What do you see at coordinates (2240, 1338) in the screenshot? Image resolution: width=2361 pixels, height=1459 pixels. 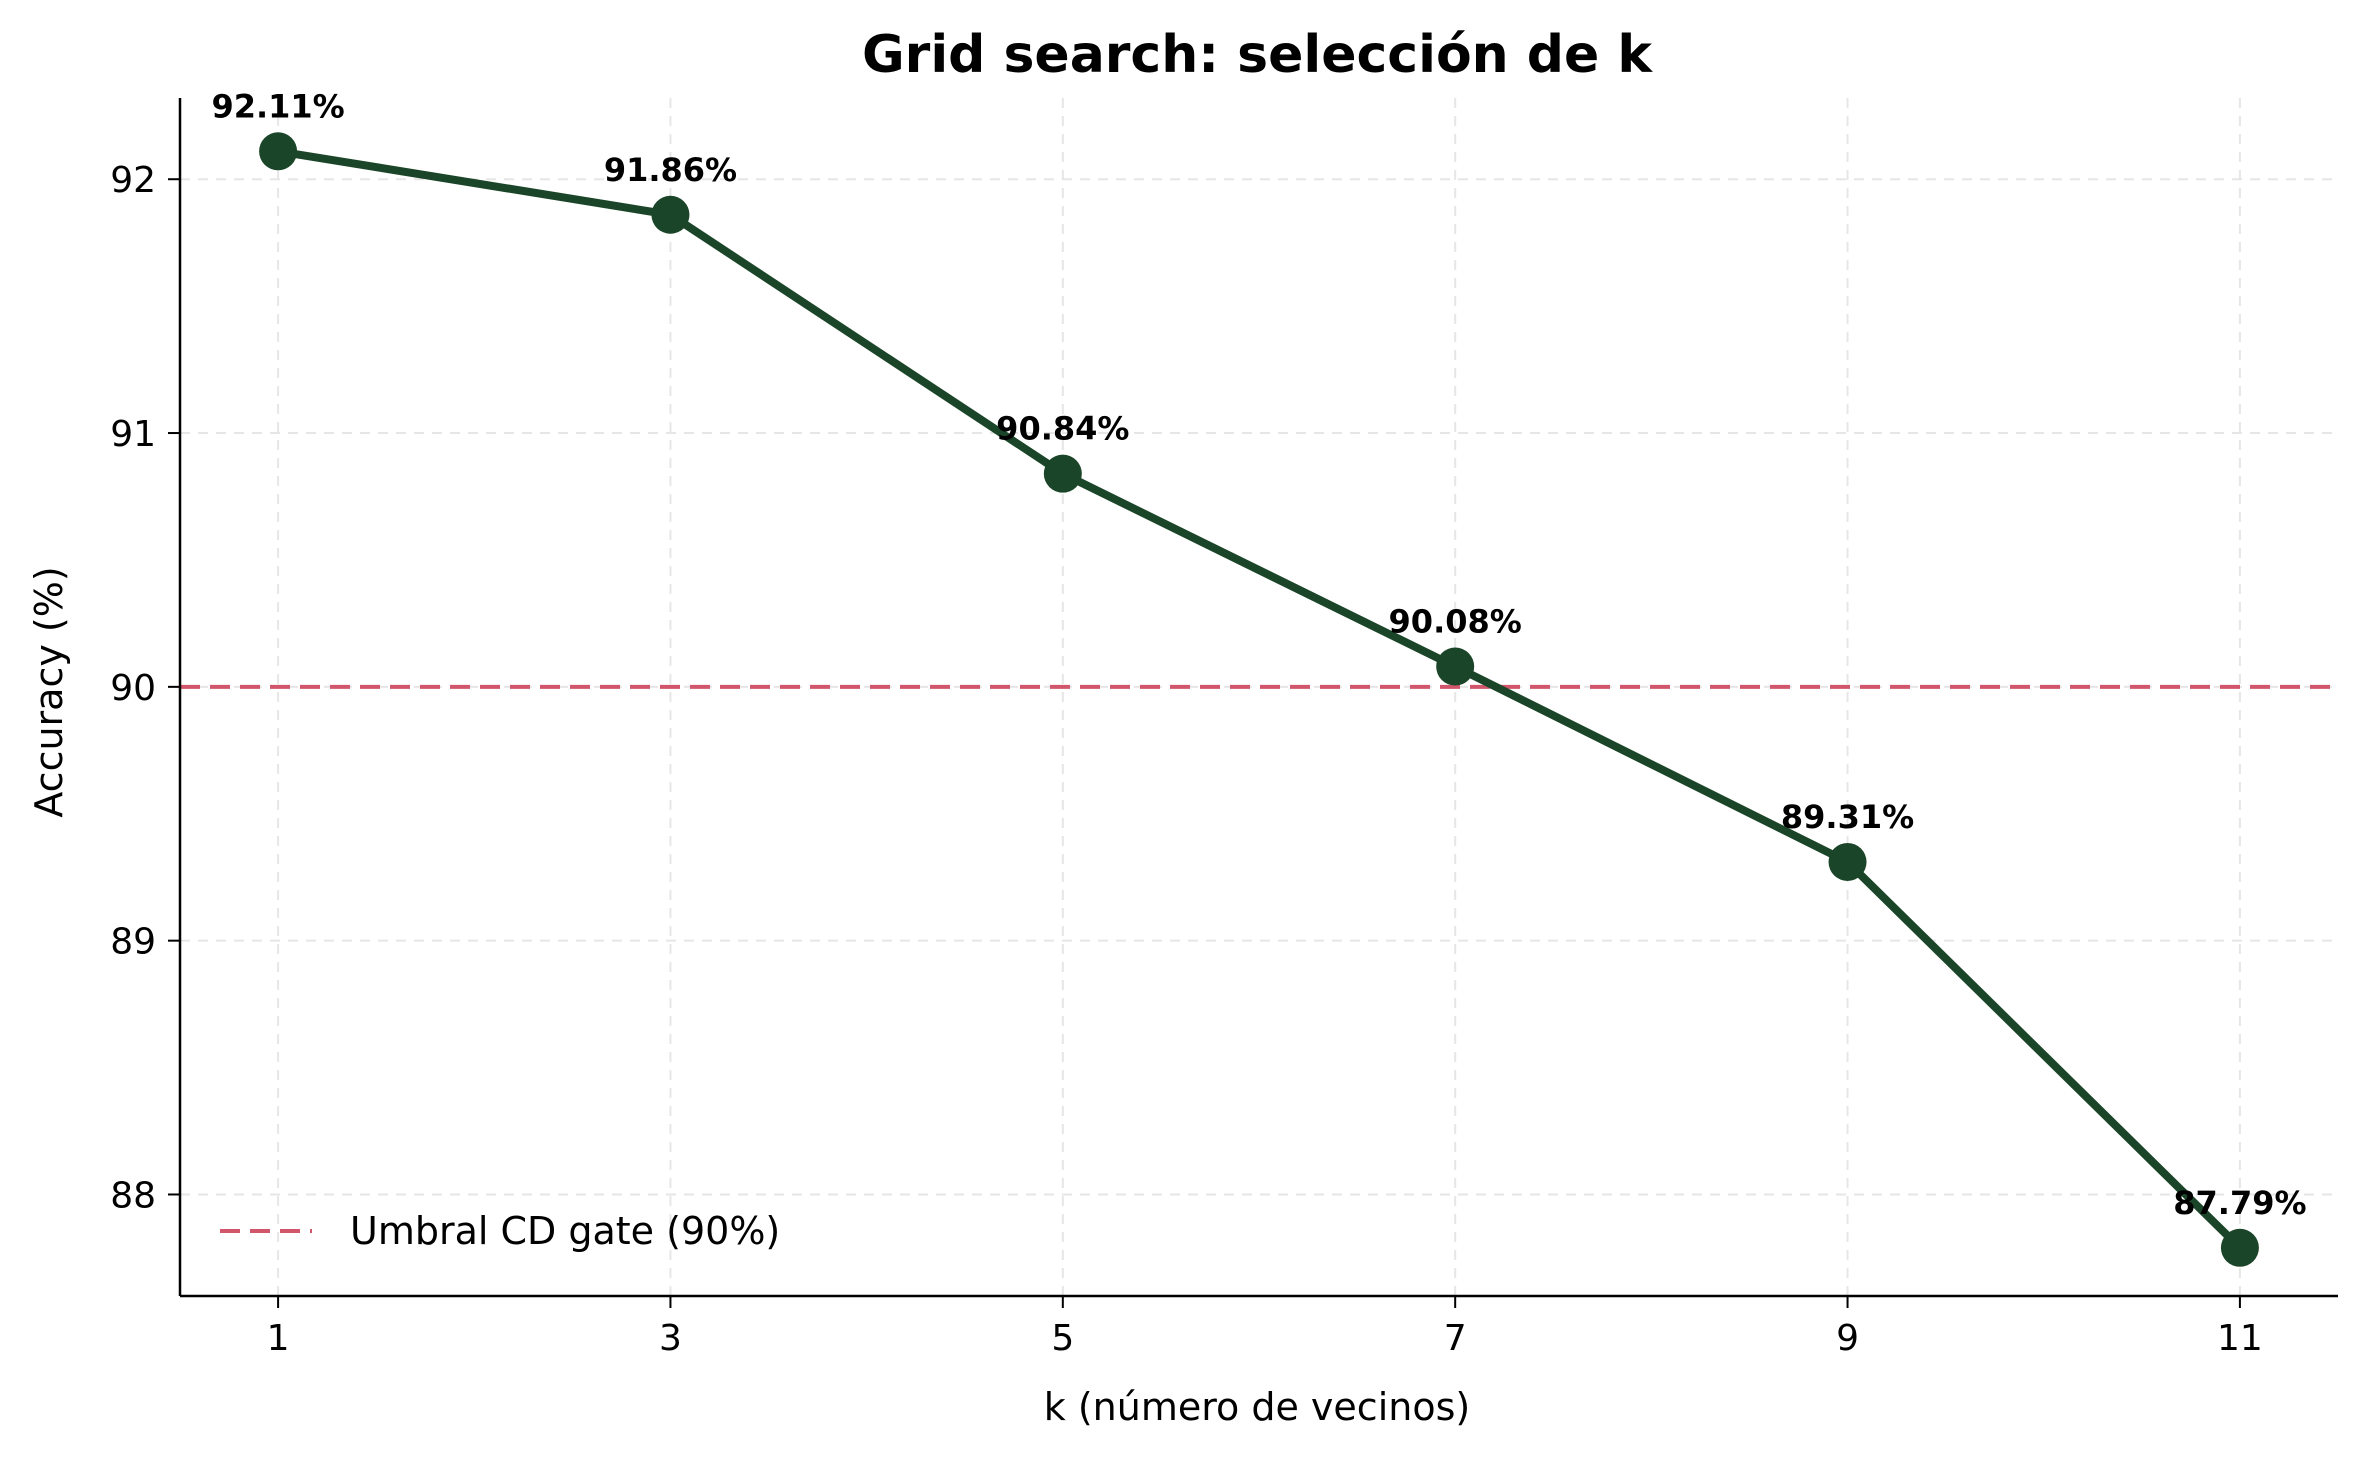 I see `x-tick-label: 11` at bounding box center [2240, 1338].